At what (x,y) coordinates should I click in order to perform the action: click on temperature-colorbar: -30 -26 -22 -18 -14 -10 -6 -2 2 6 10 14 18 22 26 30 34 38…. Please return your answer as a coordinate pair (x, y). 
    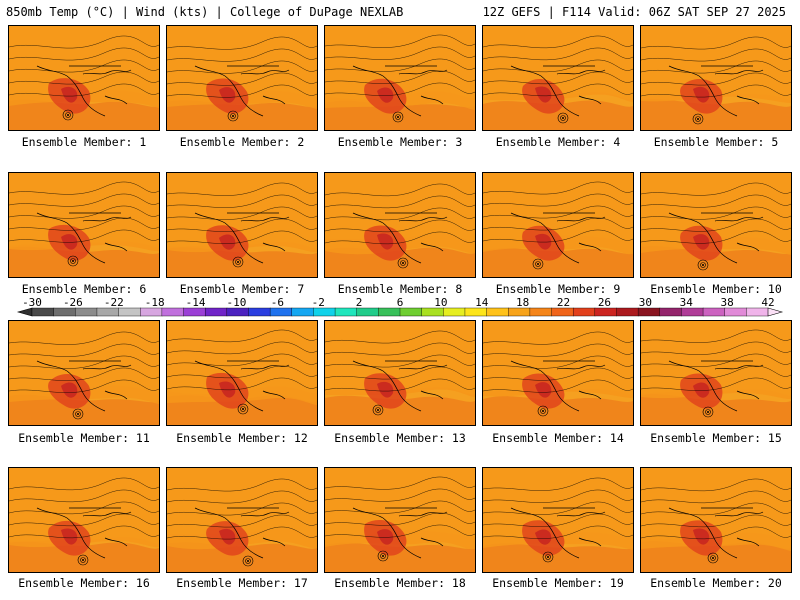
    Looking at the image, I should click on (400, 306).